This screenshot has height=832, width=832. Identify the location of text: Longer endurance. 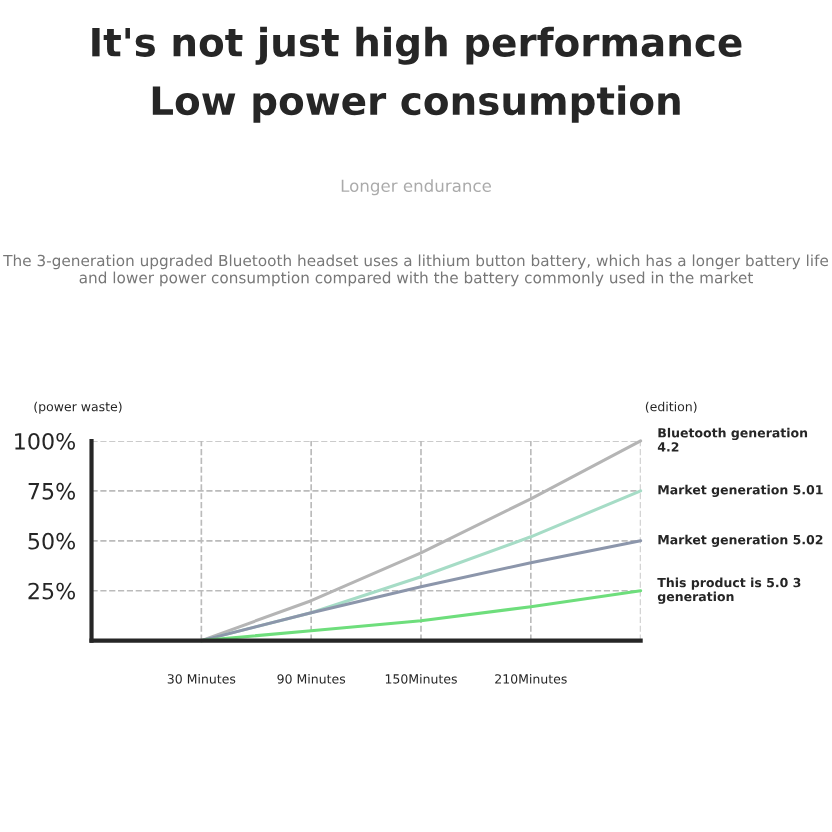
(416, 187).